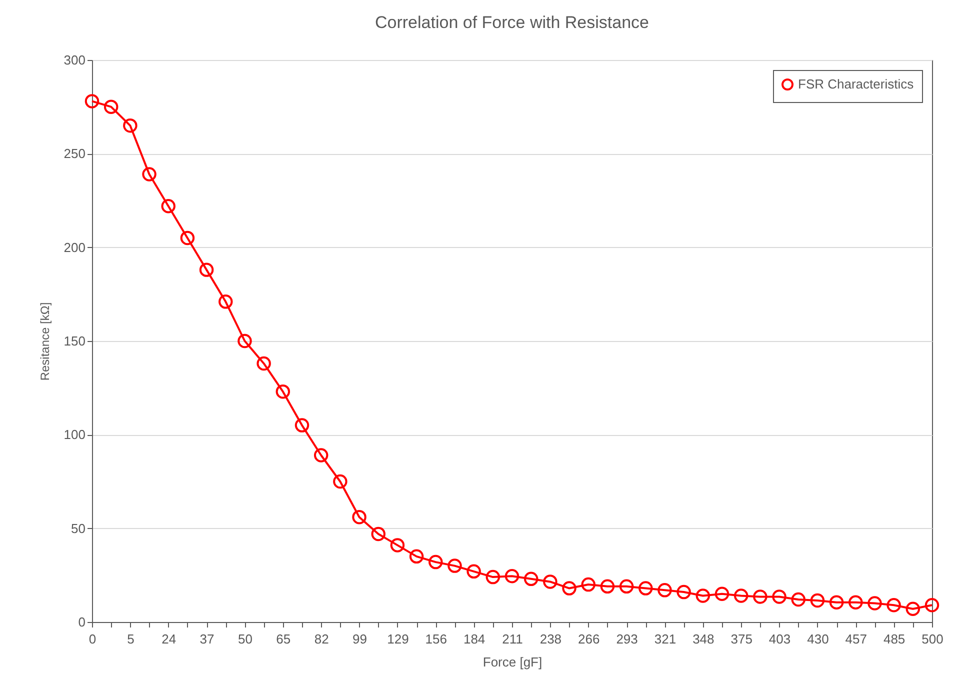  Describe the element at coordinates (512, 639) in the screenshot. I see `x-tick-label: 211` at that location.